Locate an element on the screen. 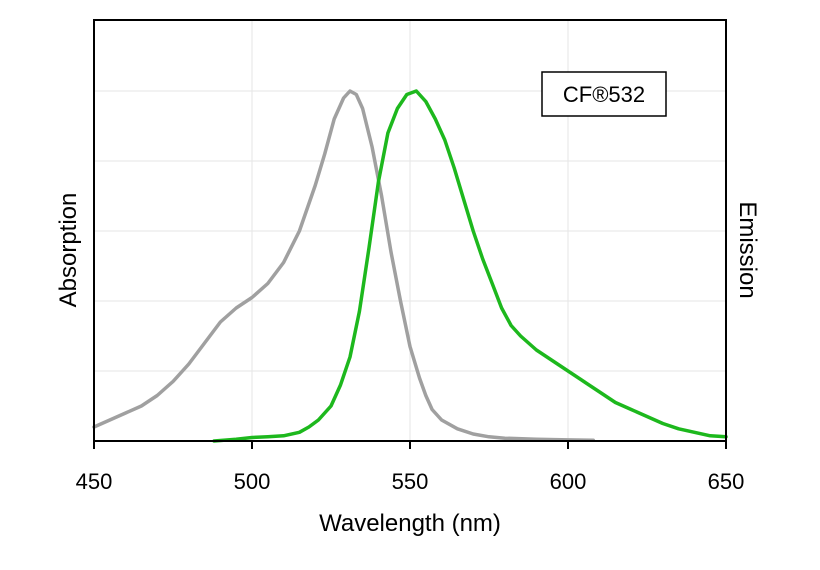  x-tick-label: 650 is located at coordinates (726, 481).